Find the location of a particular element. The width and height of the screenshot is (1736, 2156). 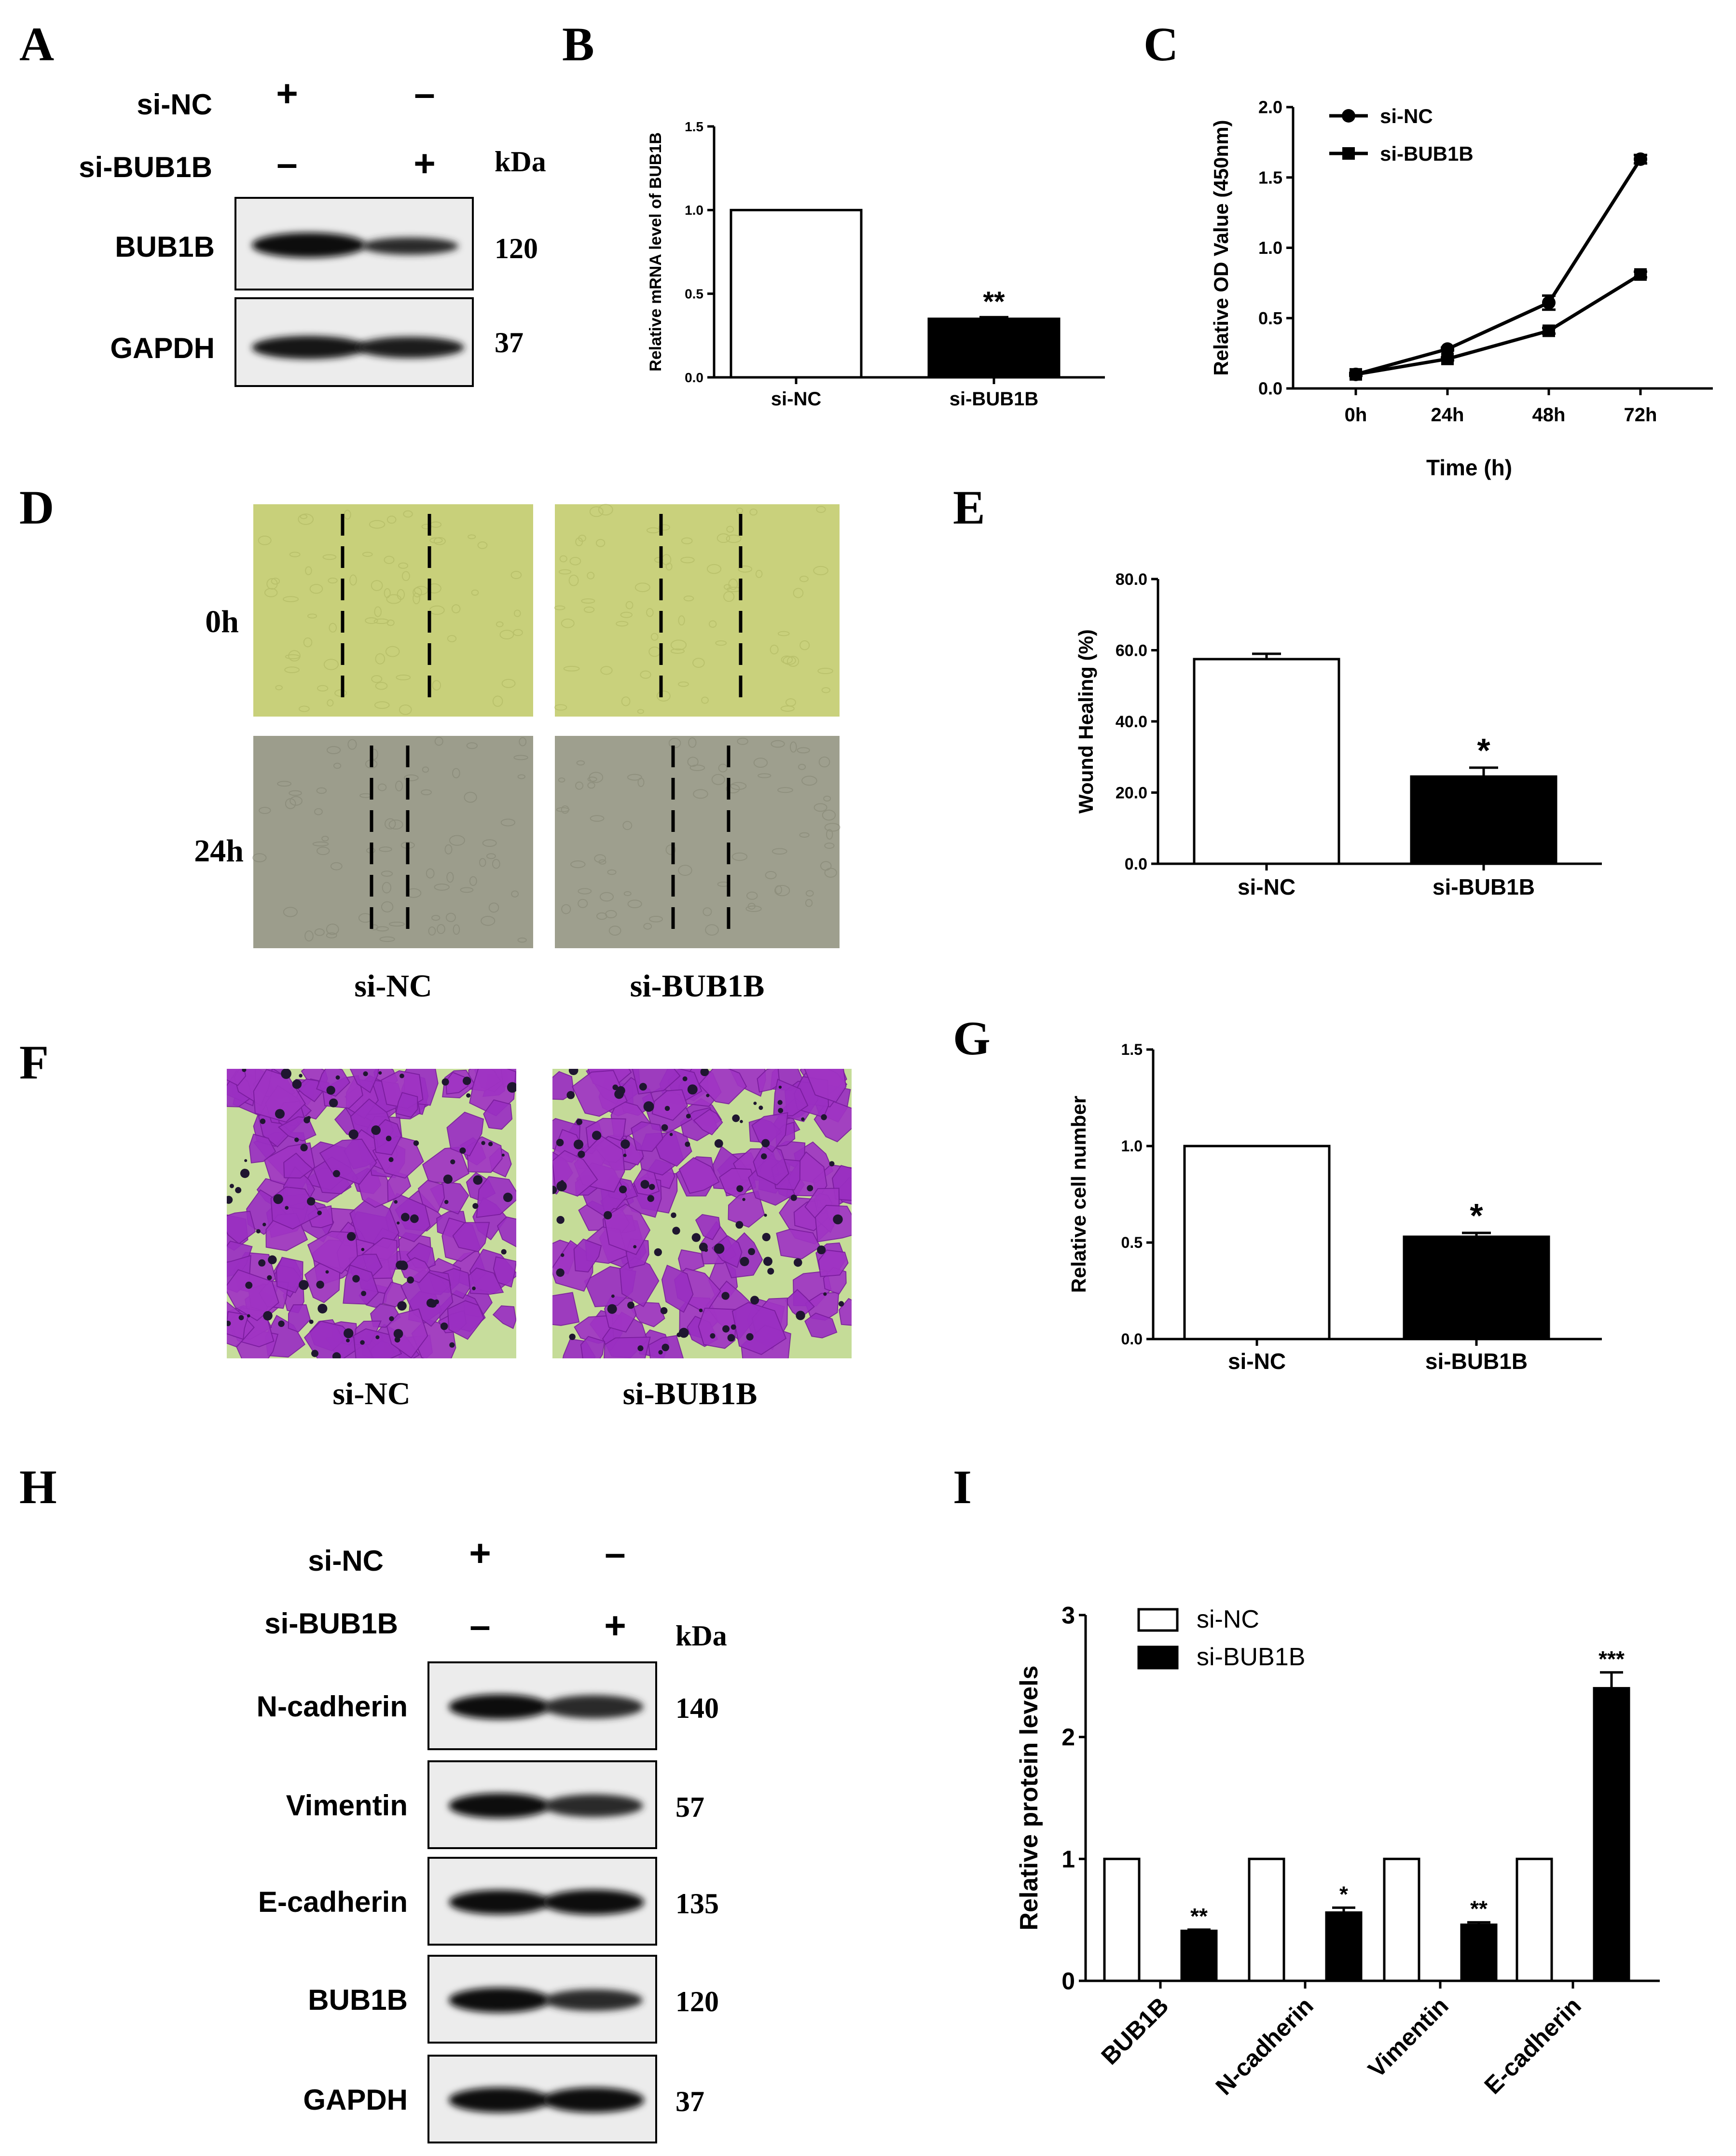

panel-letter-h: H is located at coordinates (38, 1487).